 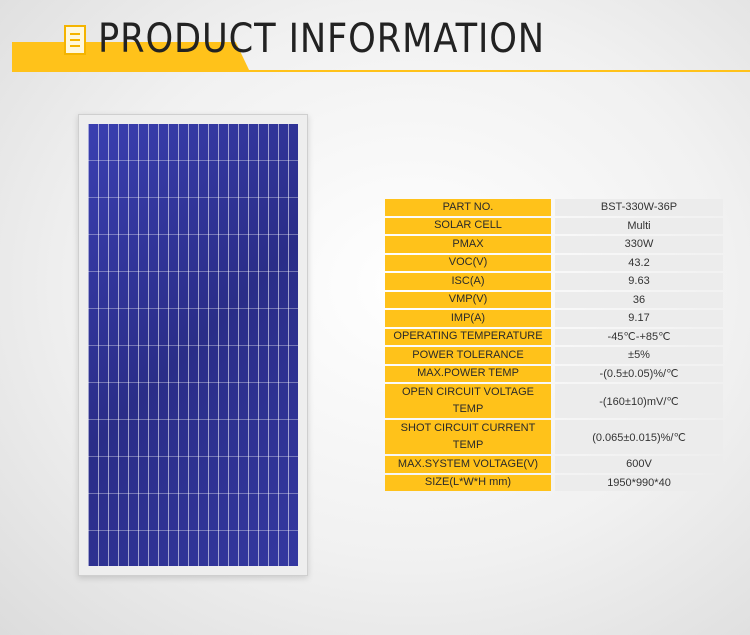 I want to click on spec-row: VMP(V) 36, so click(x=554, y=299).